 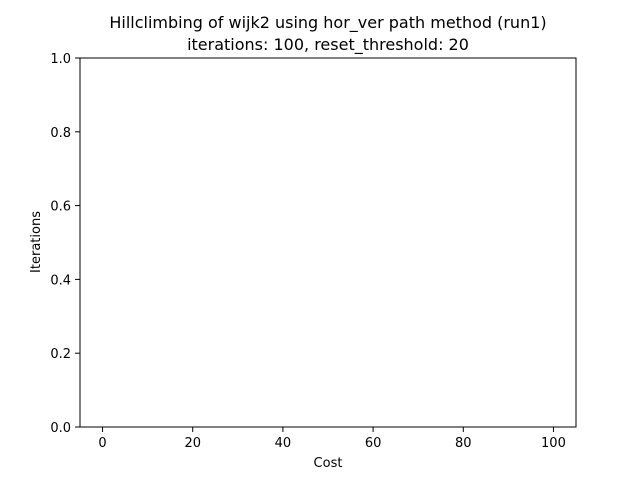 I want to click on y-tick-label: 0.8, so click(x=60, y=133).